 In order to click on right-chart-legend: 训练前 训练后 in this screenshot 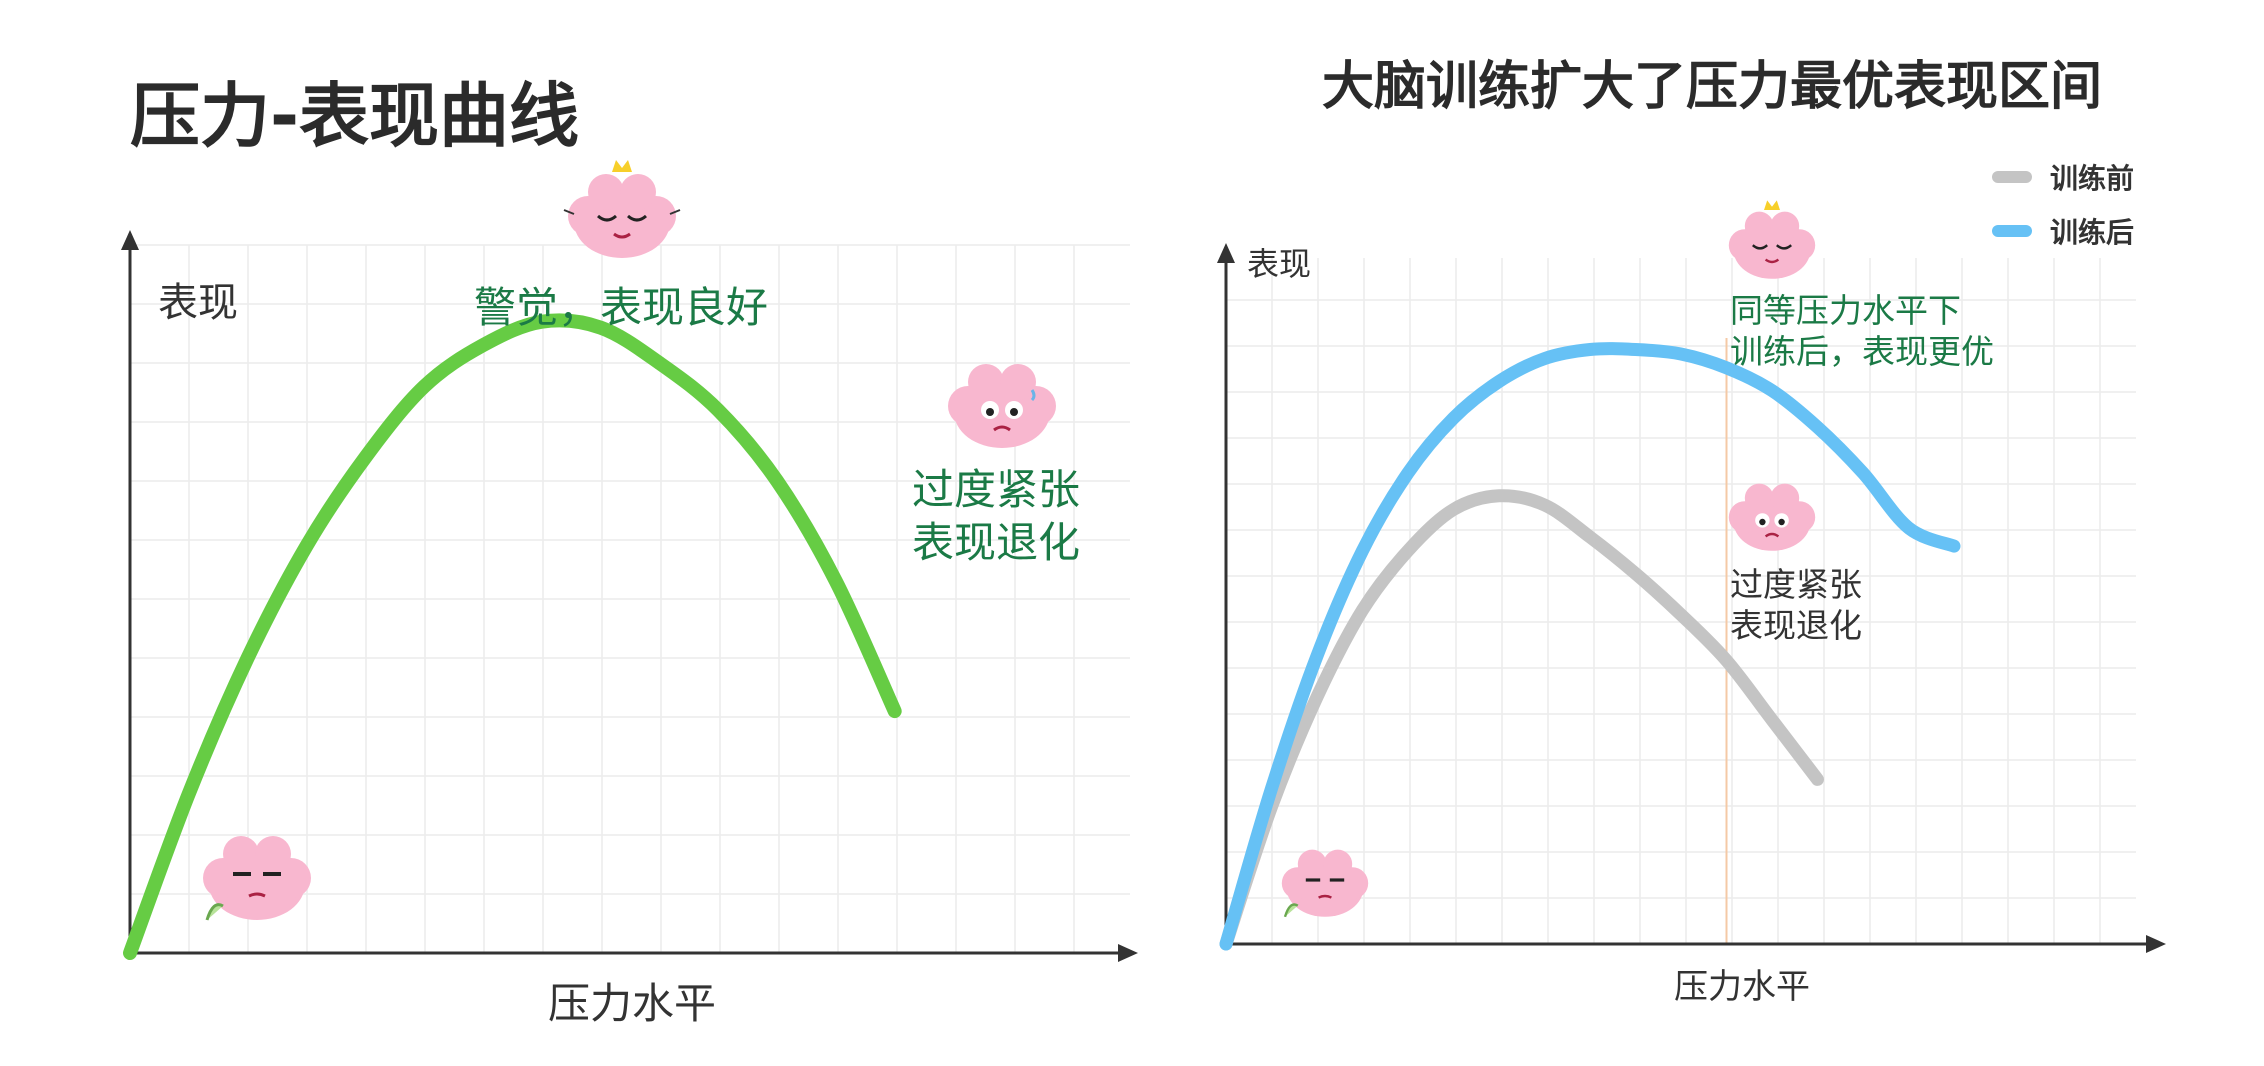, I will do `click(2063, 204)`.